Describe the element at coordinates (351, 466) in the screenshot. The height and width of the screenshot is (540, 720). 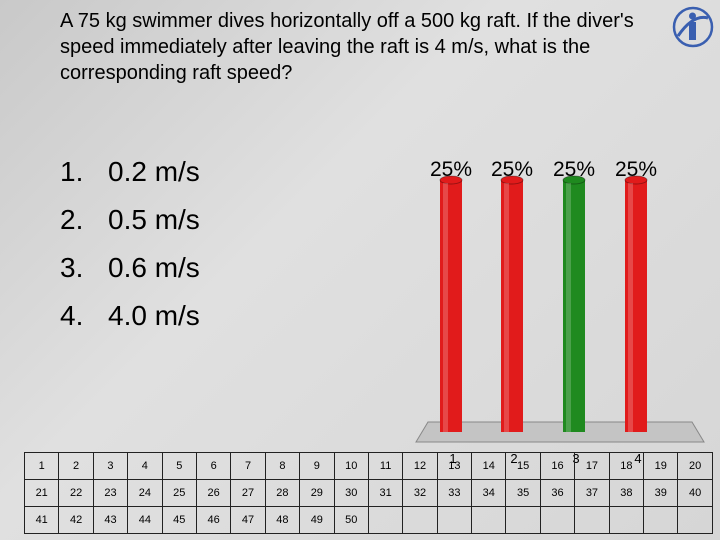
I see `grid-cell: 10` at that location.